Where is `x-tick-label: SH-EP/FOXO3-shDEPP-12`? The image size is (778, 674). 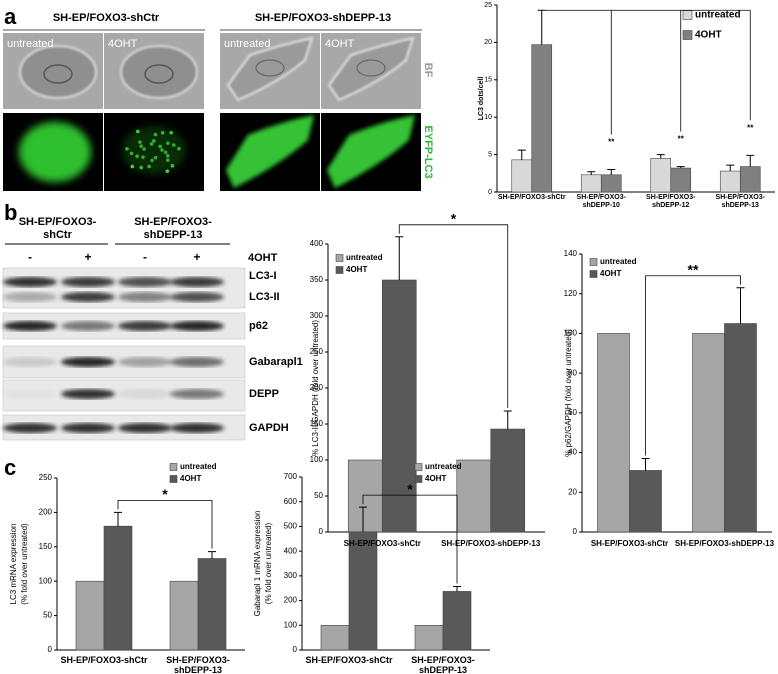
x-tick-label: SH-EP/FOXO3-shDEPP-12 is located at coordinates (671, 202).